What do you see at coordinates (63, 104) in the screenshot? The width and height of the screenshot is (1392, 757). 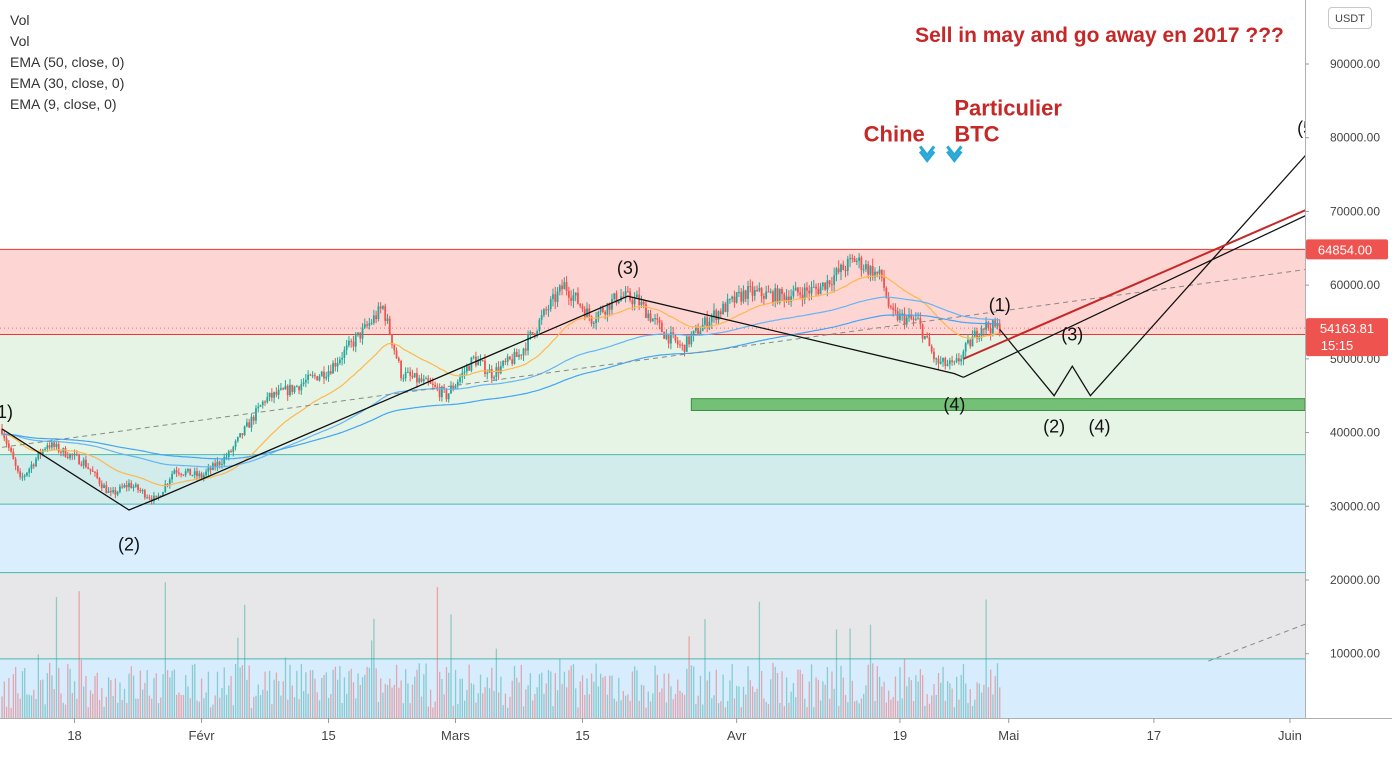 I see `legend-ema-9: EMA (9, close, 0)` at bounding box center [63, 104].